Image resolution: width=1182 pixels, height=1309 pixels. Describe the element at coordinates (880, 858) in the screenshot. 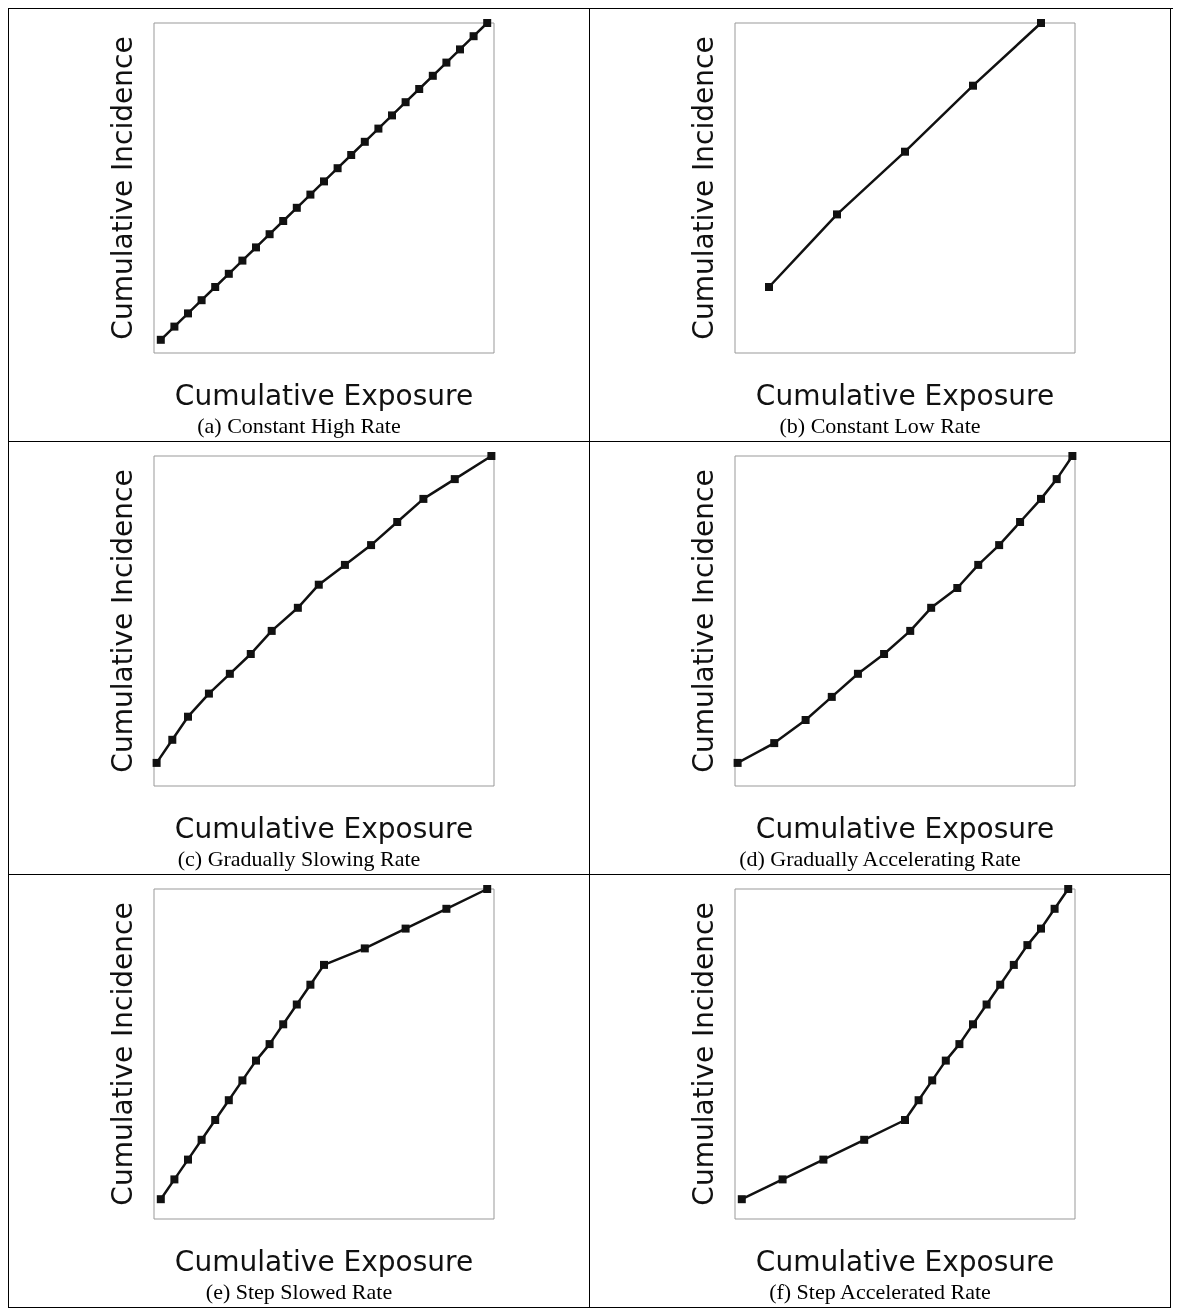

I see `text: (d) Gradually Accelerating Rate` at that location.